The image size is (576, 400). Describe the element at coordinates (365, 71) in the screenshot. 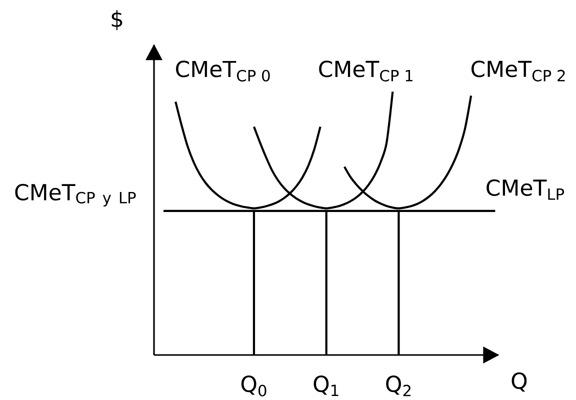

I see `series-label: CMeT$_{CP 1}$` at that location.